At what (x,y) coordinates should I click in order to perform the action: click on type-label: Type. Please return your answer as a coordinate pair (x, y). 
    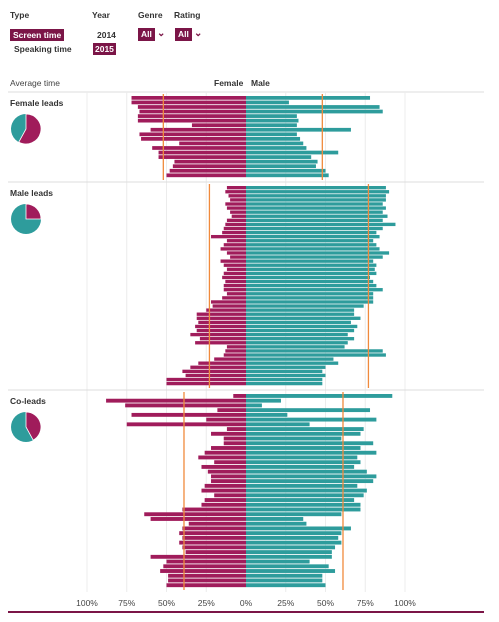
    Looking at the image, I should click on (20, 15).